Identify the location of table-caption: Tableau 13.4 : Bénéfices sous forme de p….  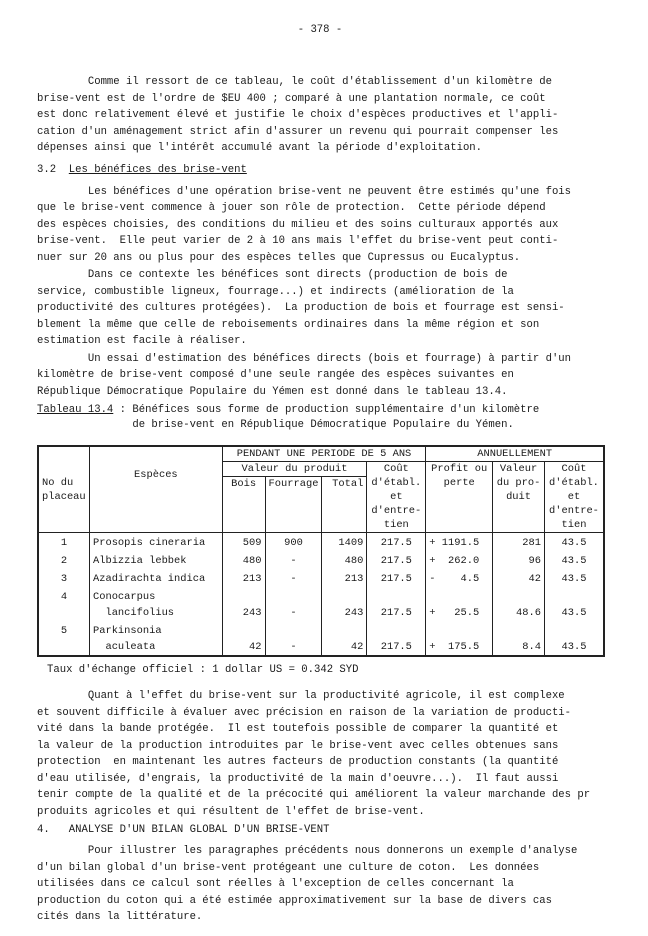
(327, 418).